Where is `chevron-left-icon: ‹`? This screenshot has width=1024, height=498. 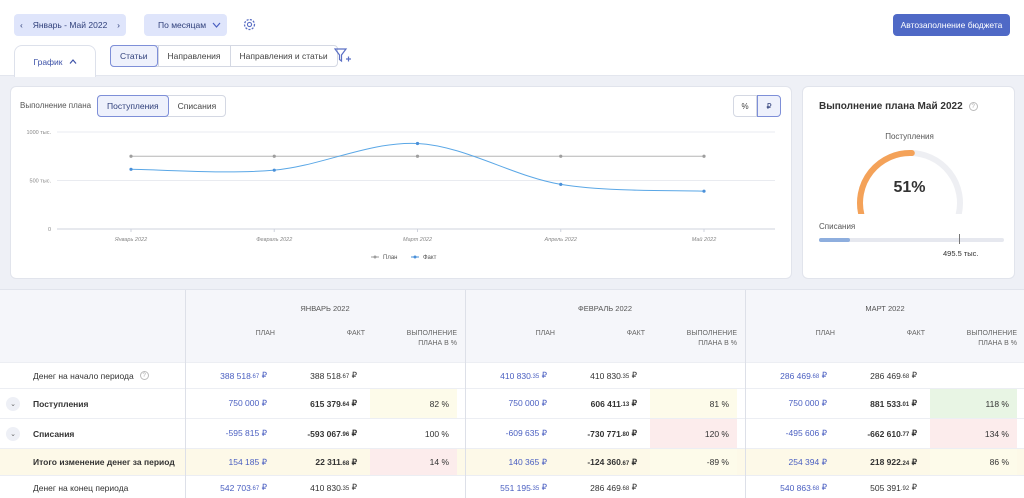 chevron-left-icon: ‹ is located at coordinates (21, 25).